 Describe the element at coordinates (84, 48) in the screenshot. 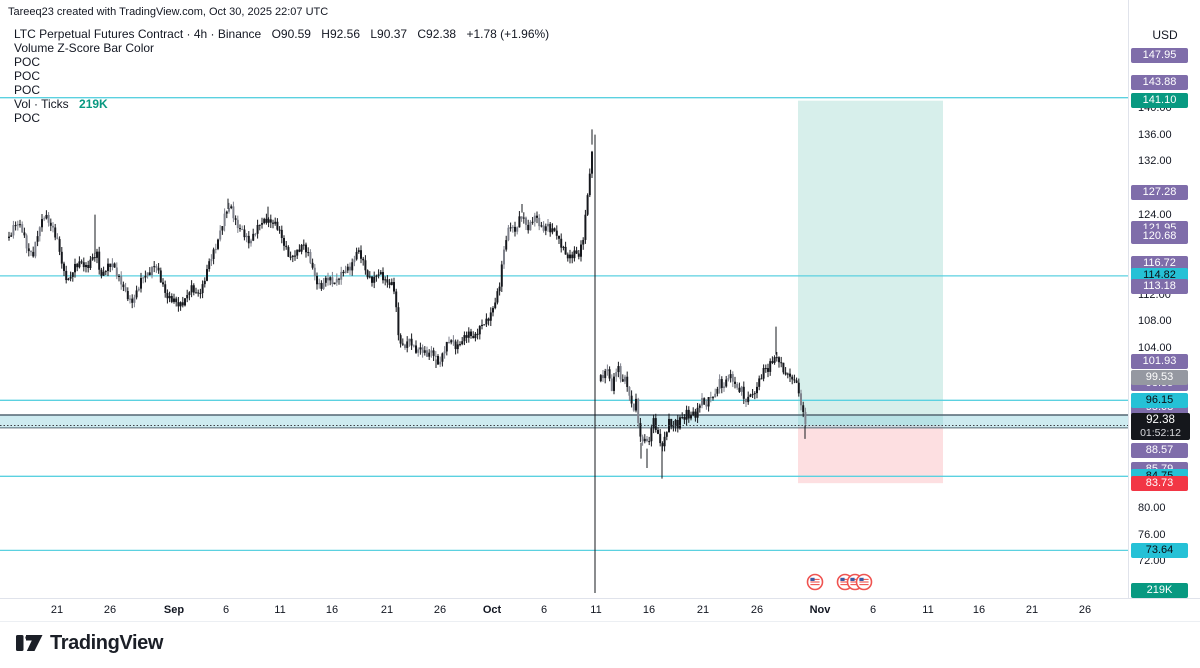

I see `indicator-volume-zscore: Volume Z-Score Bar Color` at that location.